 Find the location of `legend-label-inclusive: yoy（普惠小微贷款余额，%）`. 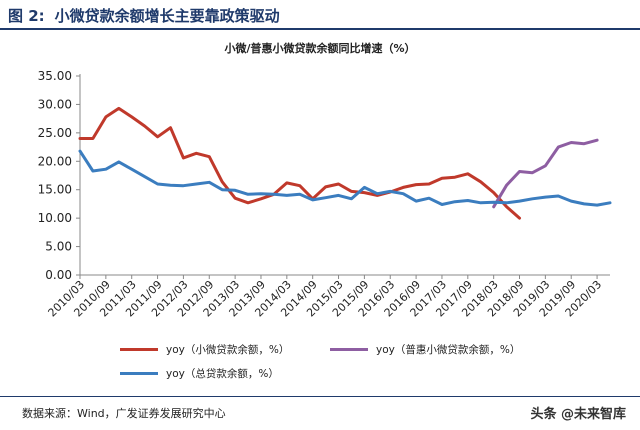

legend-label-inclusive: yoy（普惠小微贷款余额，%） is located at coordinates (448, 350).